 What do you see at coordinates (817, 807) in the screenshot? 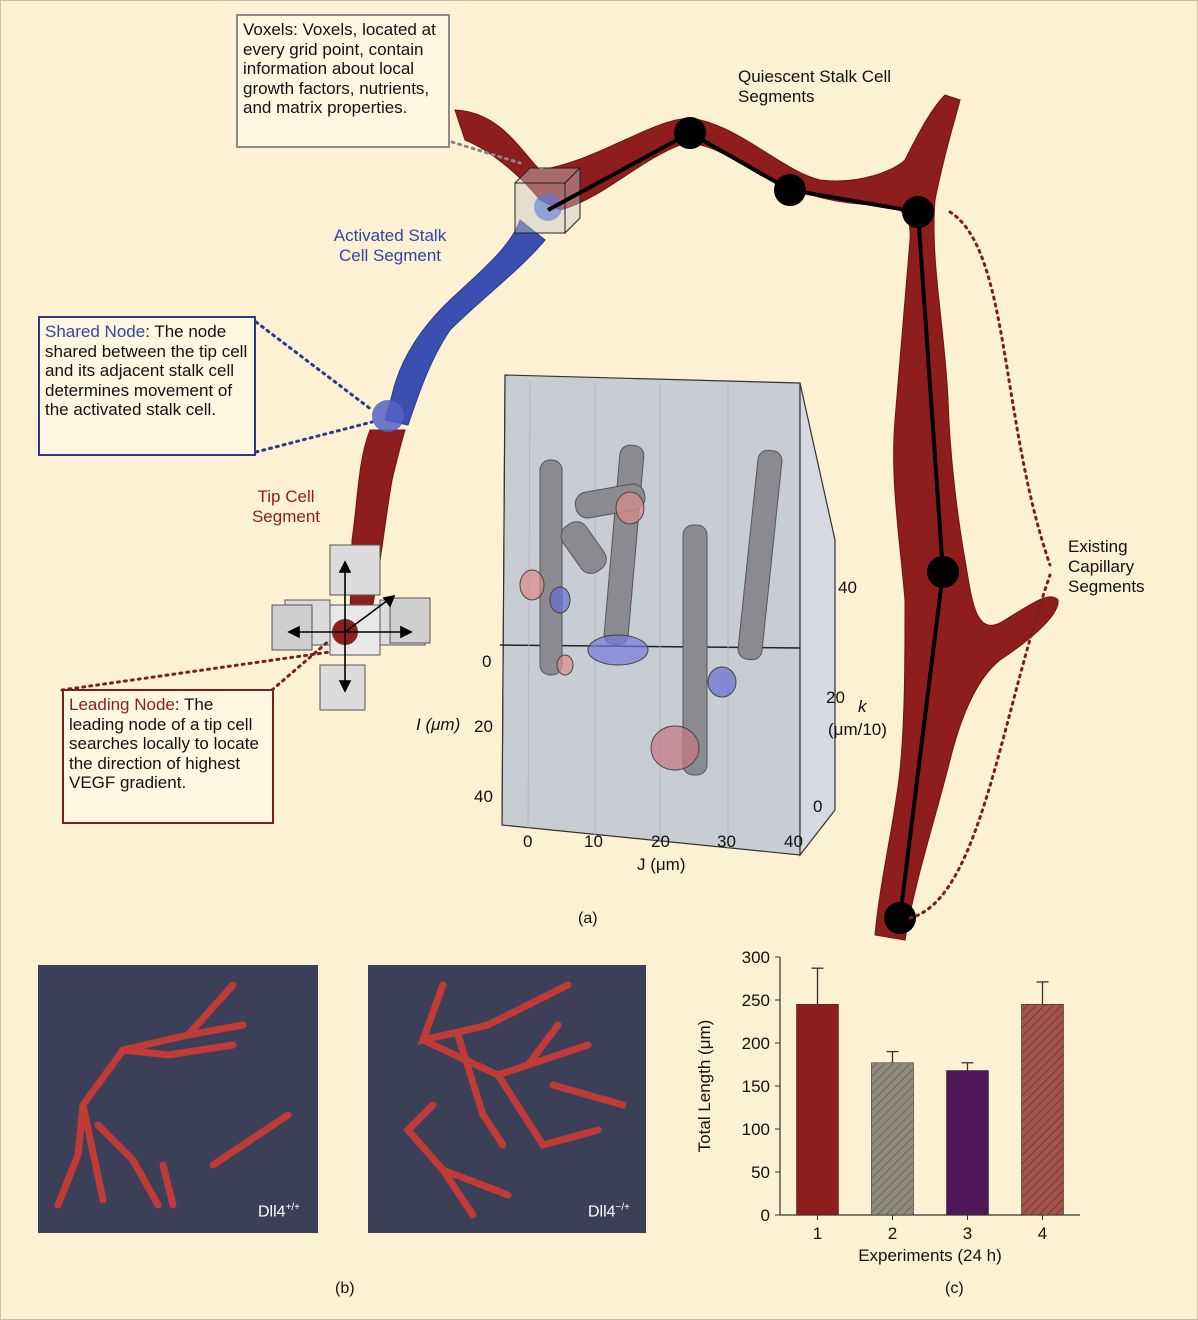
I see `k-tick-0: 0` at bounding box center [817, 807].